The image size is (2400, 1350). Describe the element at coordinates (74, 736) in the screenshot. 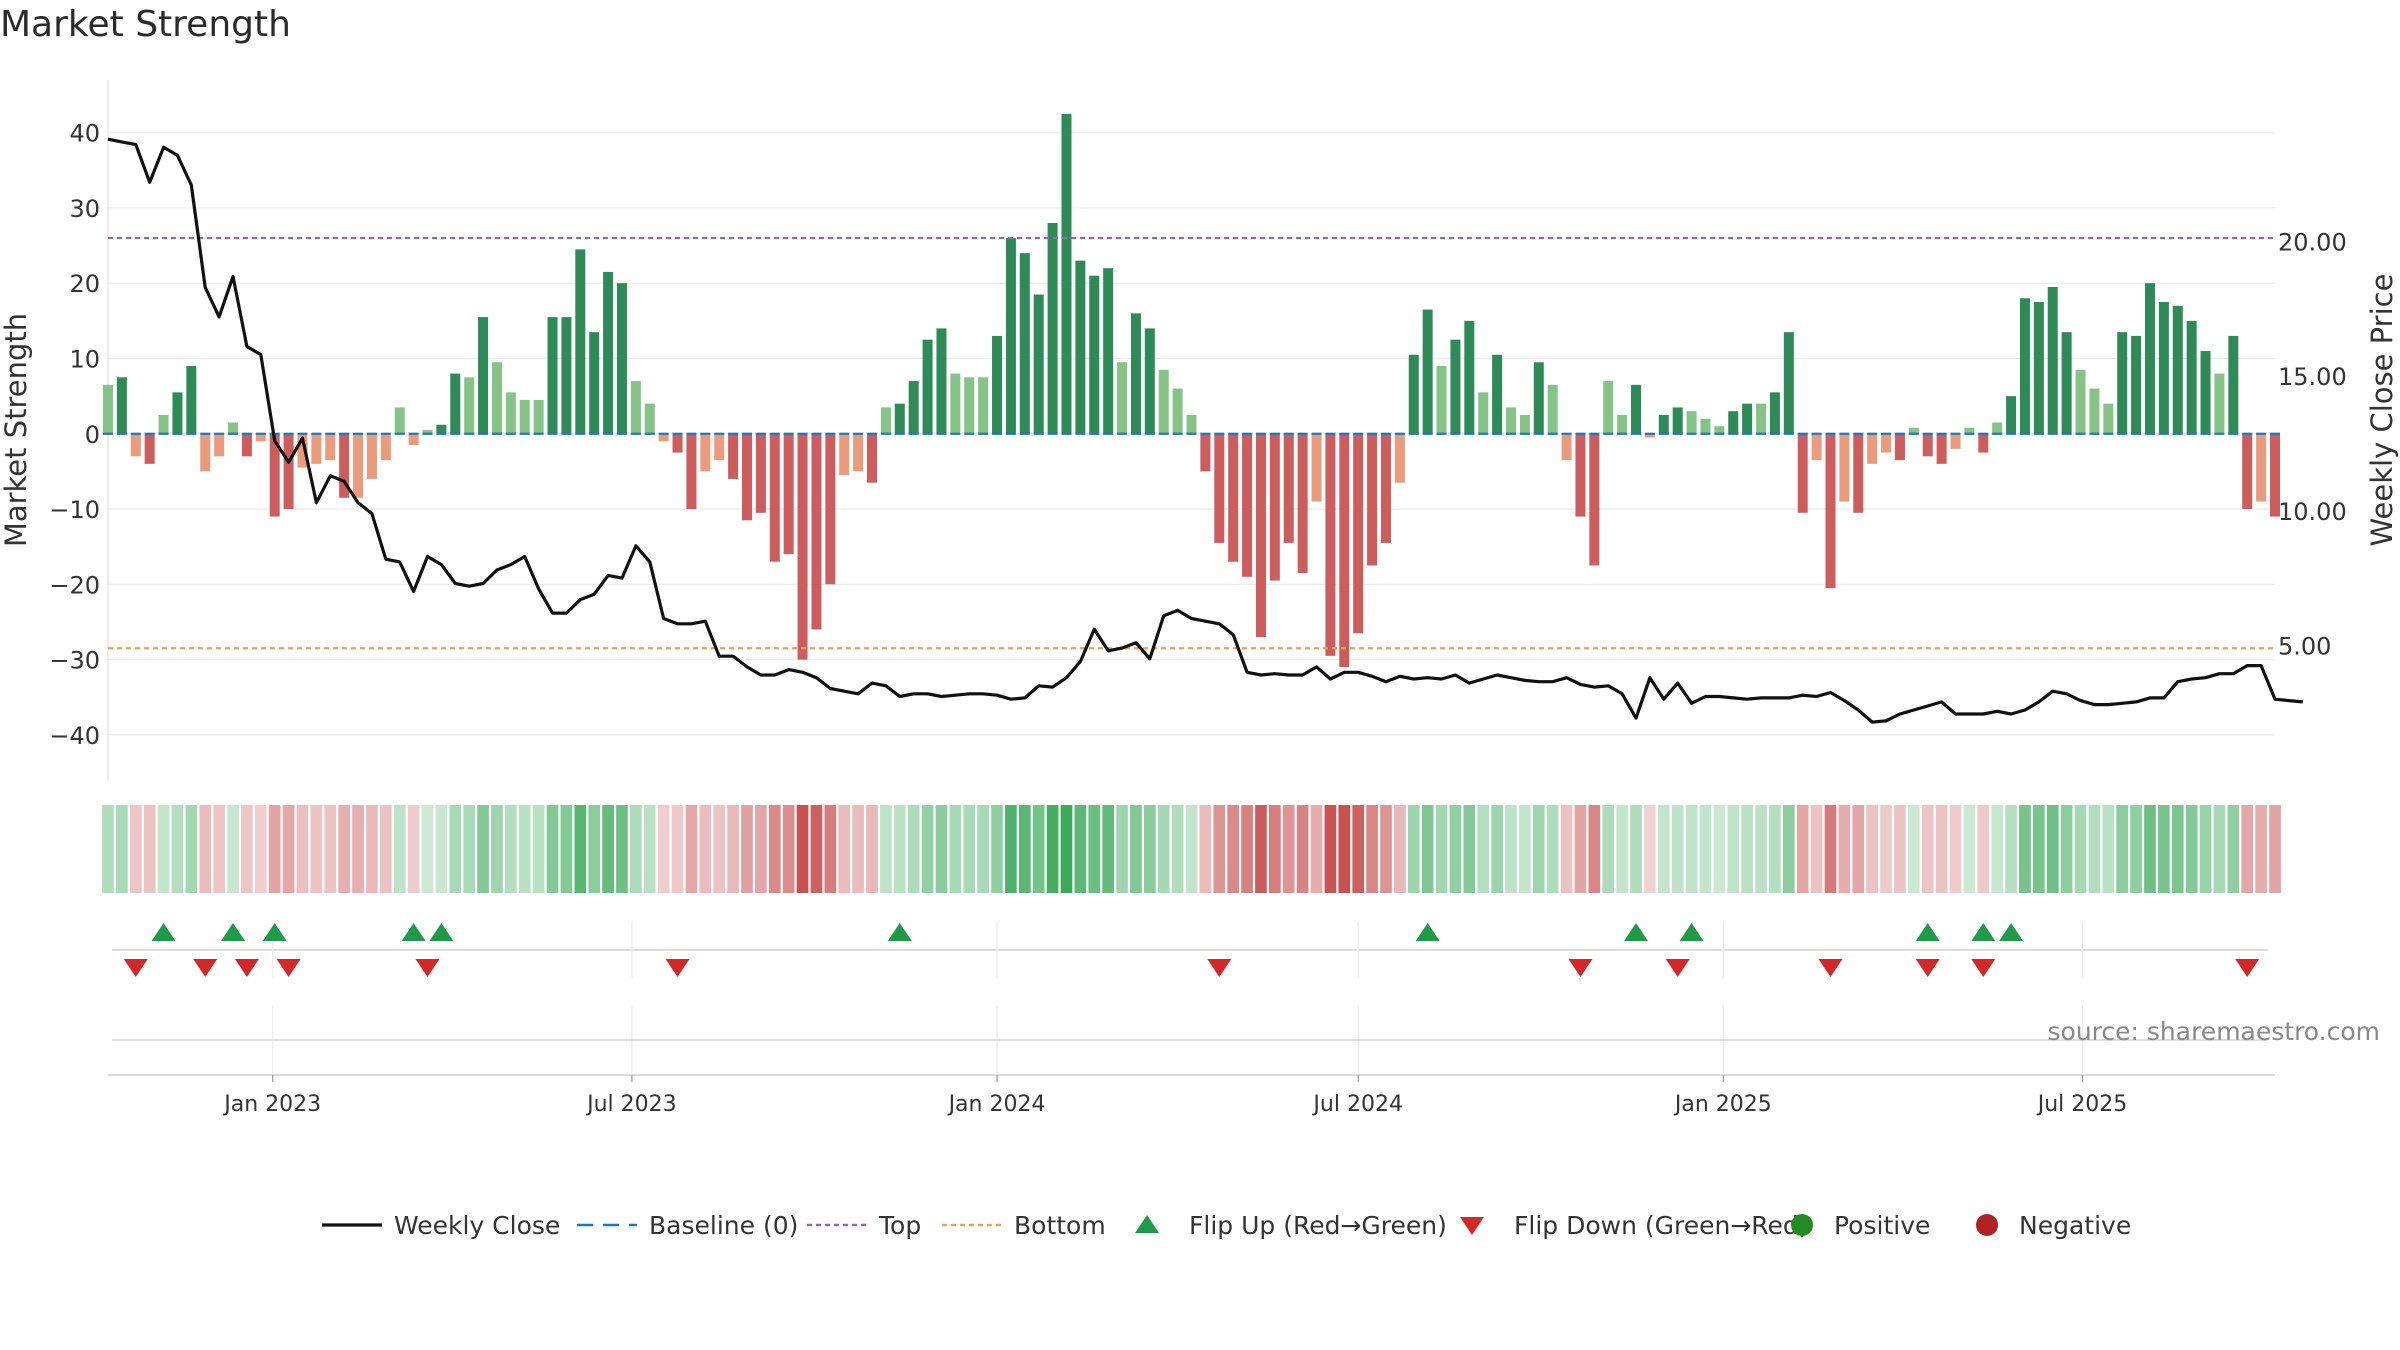

I see `y-tick-label: −40` at that location.